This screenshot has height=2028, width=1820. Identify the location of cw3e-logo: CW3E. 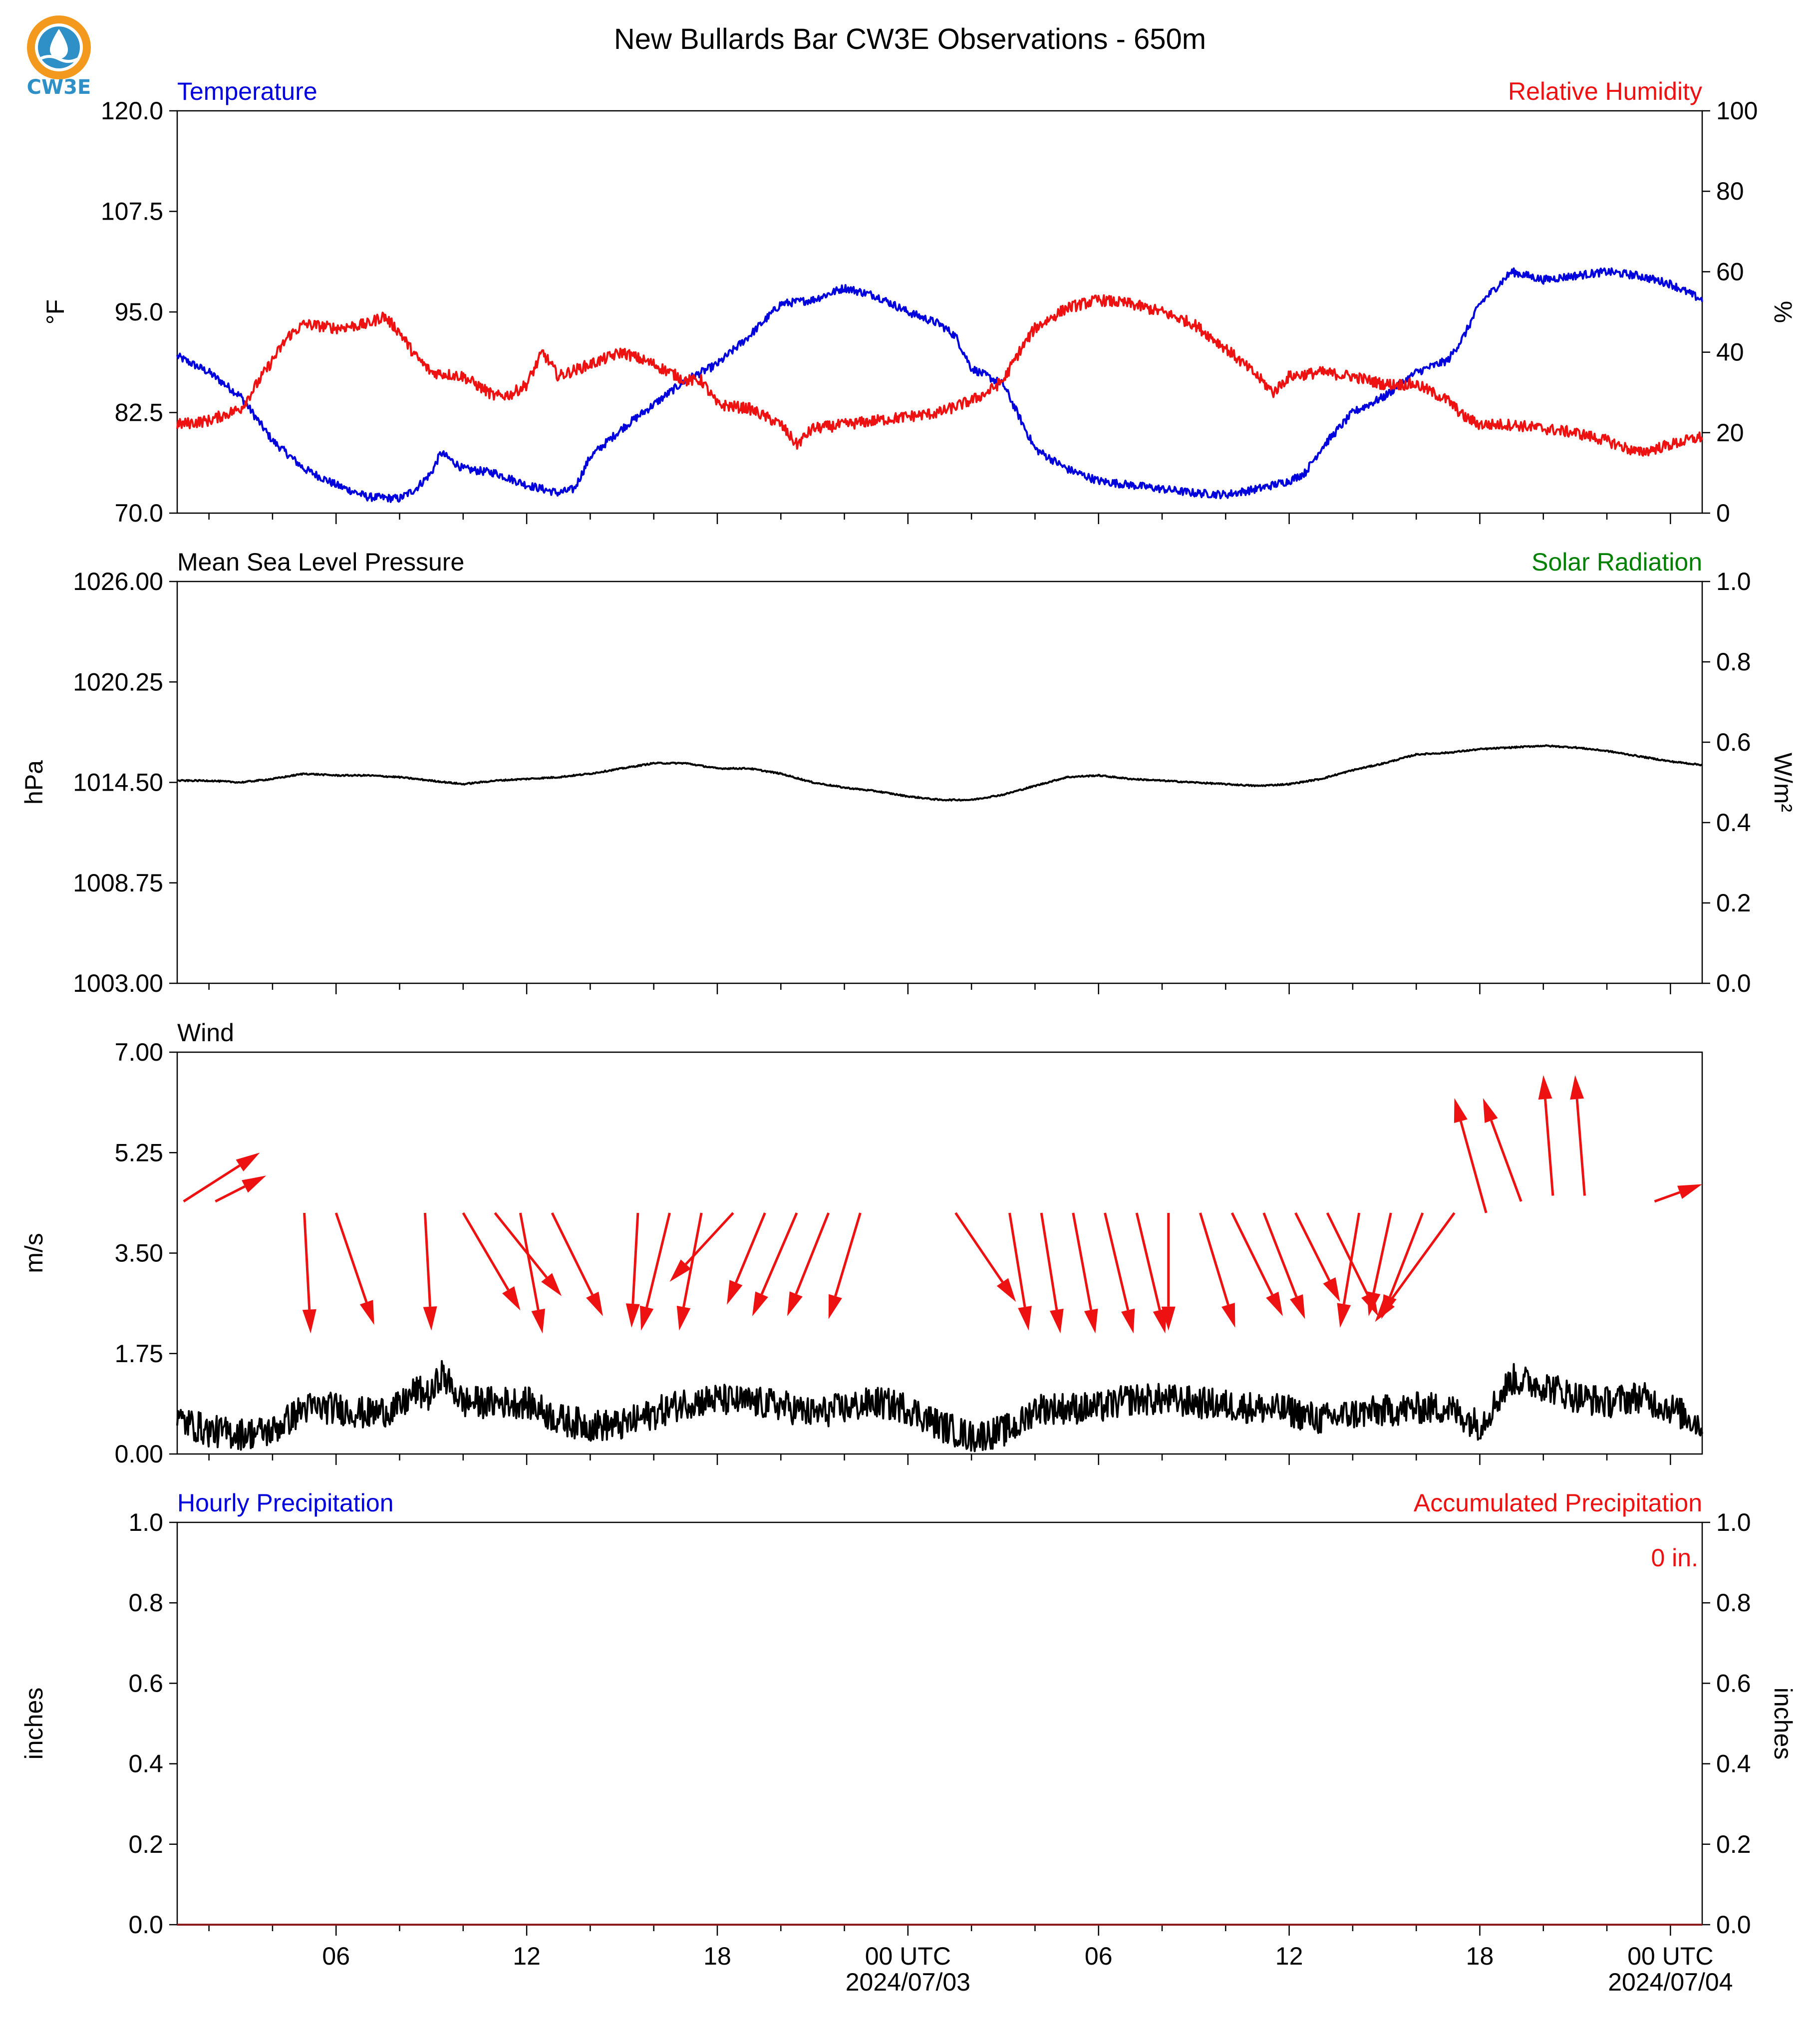
(59, 57).